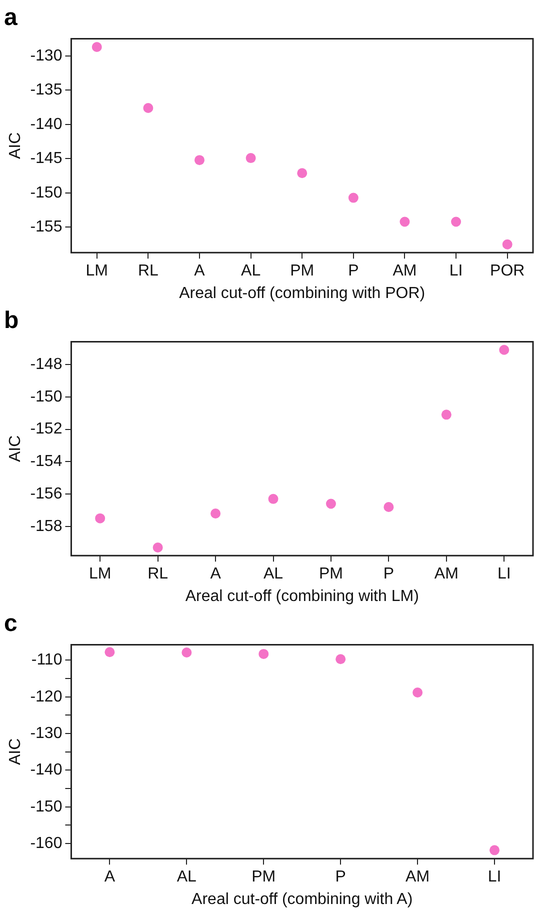  Describe the element at coordinates (46, 660) in the screenshot. I see `y-tick-label: -110` at that location.